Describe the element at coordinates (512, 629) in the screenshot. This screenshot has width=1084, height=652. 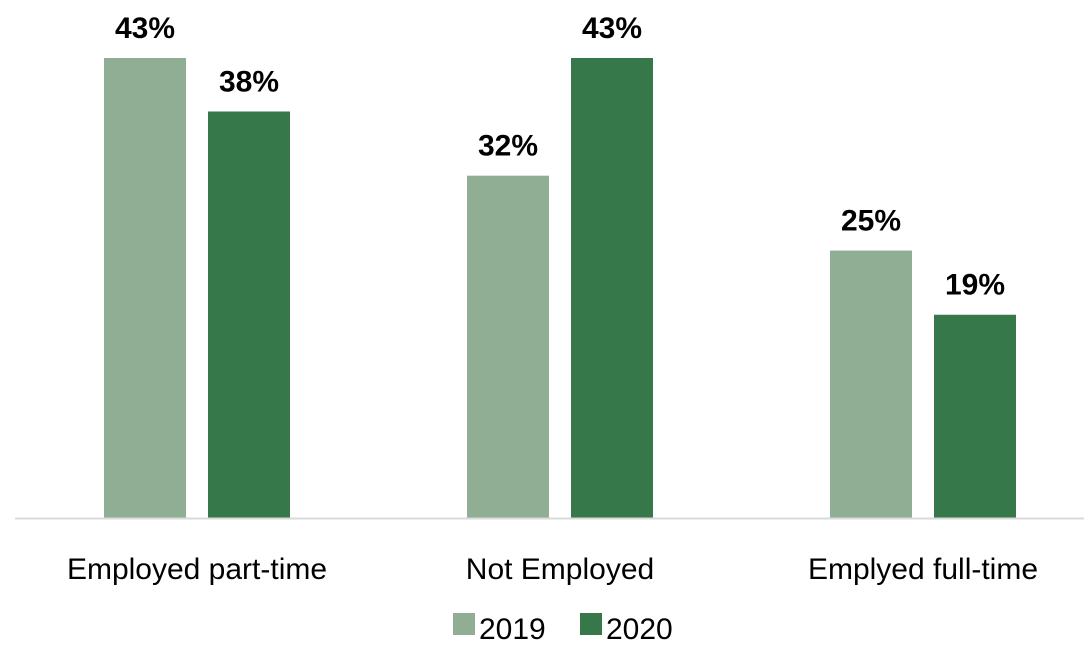
I see `legend-label-2019: 2019` at that location.